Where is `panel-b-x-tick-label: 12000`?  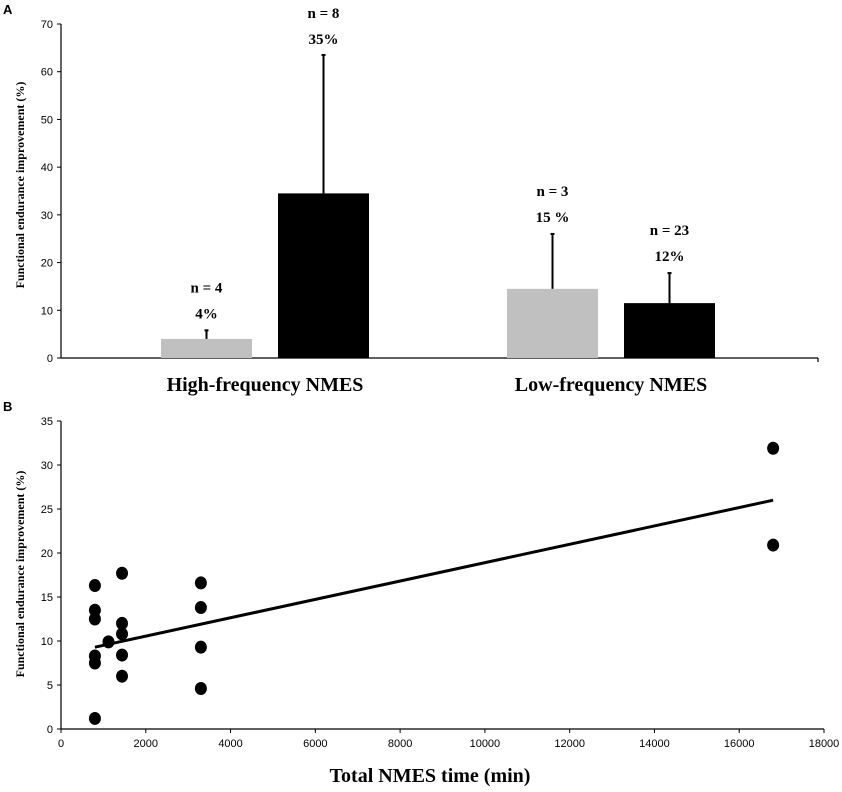
panel-b-x-tick-label: 12000 is located at coordinates (569, 744).